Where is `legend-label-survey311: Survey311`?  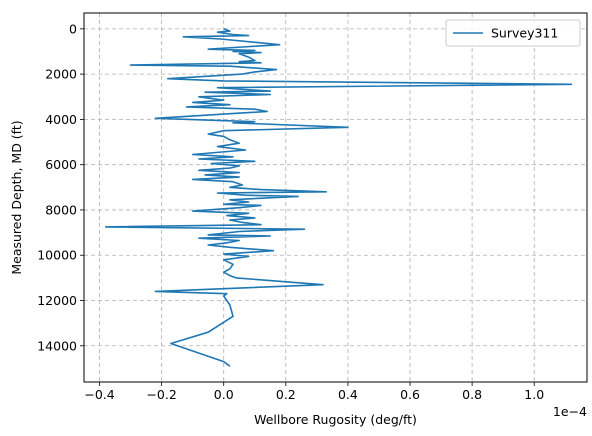 legend-label-survey311: Survey311 is located at coordinates (524, 33).